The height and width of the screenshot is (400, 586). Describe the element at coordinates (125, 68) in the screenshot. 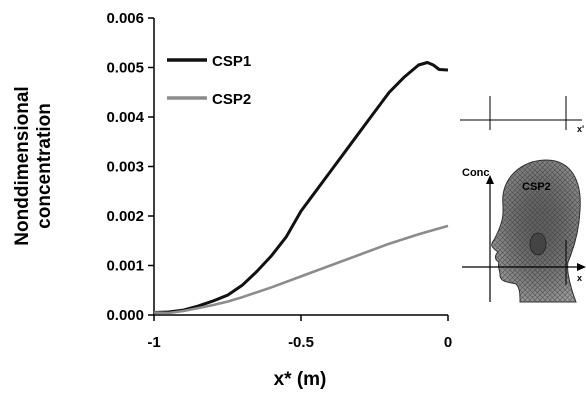

I see `y-tick-label: 0.005` at that location.